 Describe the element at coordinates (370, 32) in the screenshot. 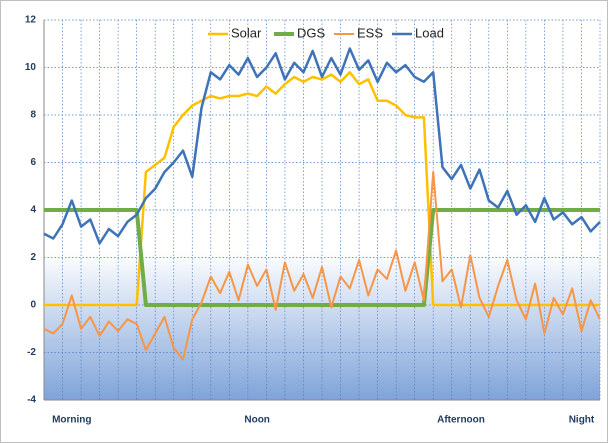

I see `legend-label: ESS` at that location.